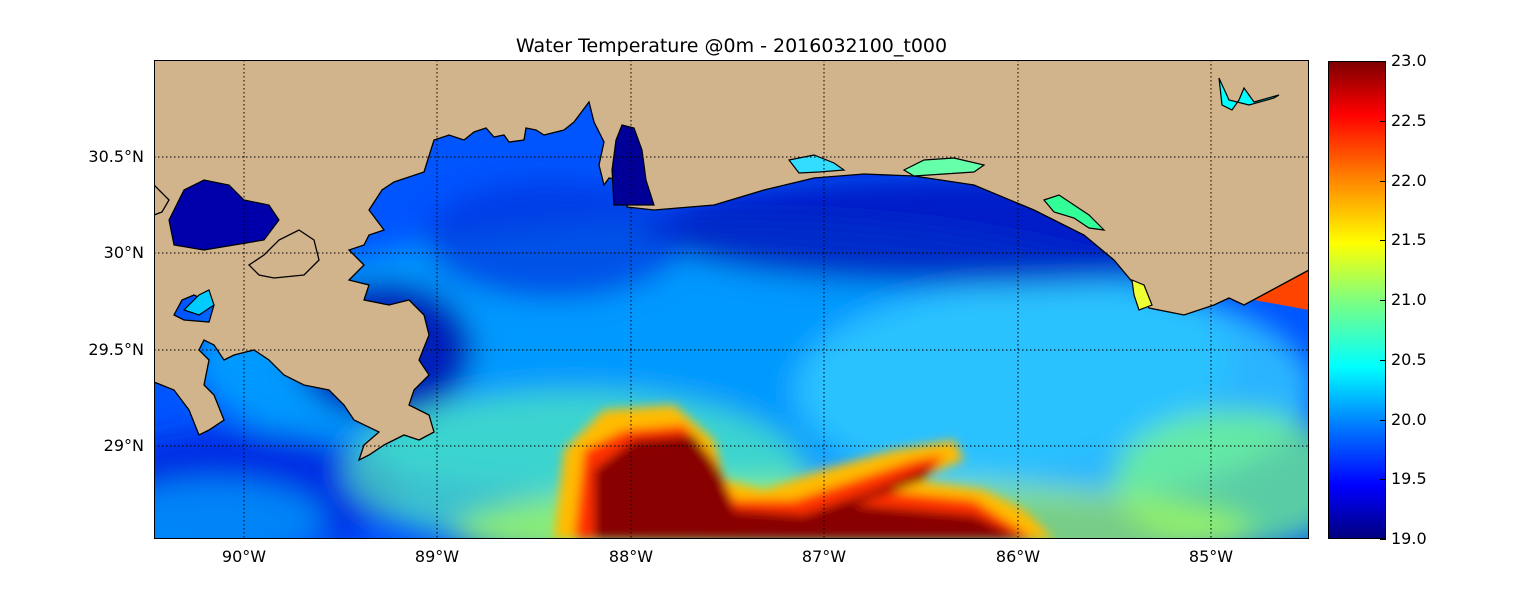 The image size is (1539, 600). What do you see at coordinates (1142, 295) in the screenshot?
I see `apalachicola-bay` at bounding box center [1142, 295].